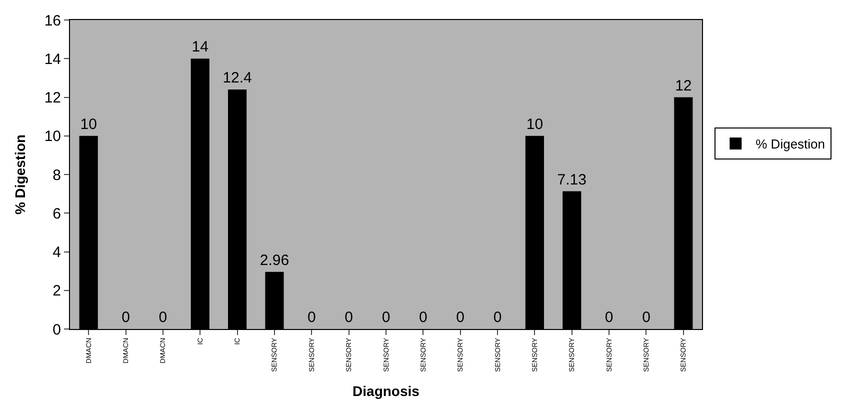 This screenshot has width=852, height=409. I want to click on y-axis-title: % Digestion, so click(20, 174).